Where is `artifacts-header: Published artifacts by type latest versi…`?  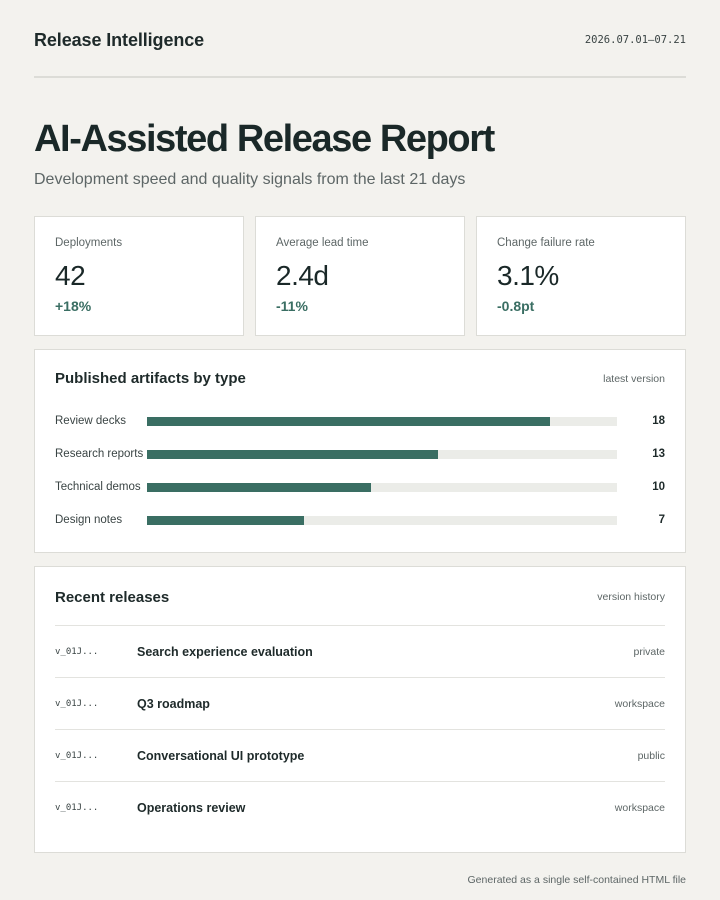 artifacts-header: Published artifacts by type latest versi… is located at coordinates (360, 378).